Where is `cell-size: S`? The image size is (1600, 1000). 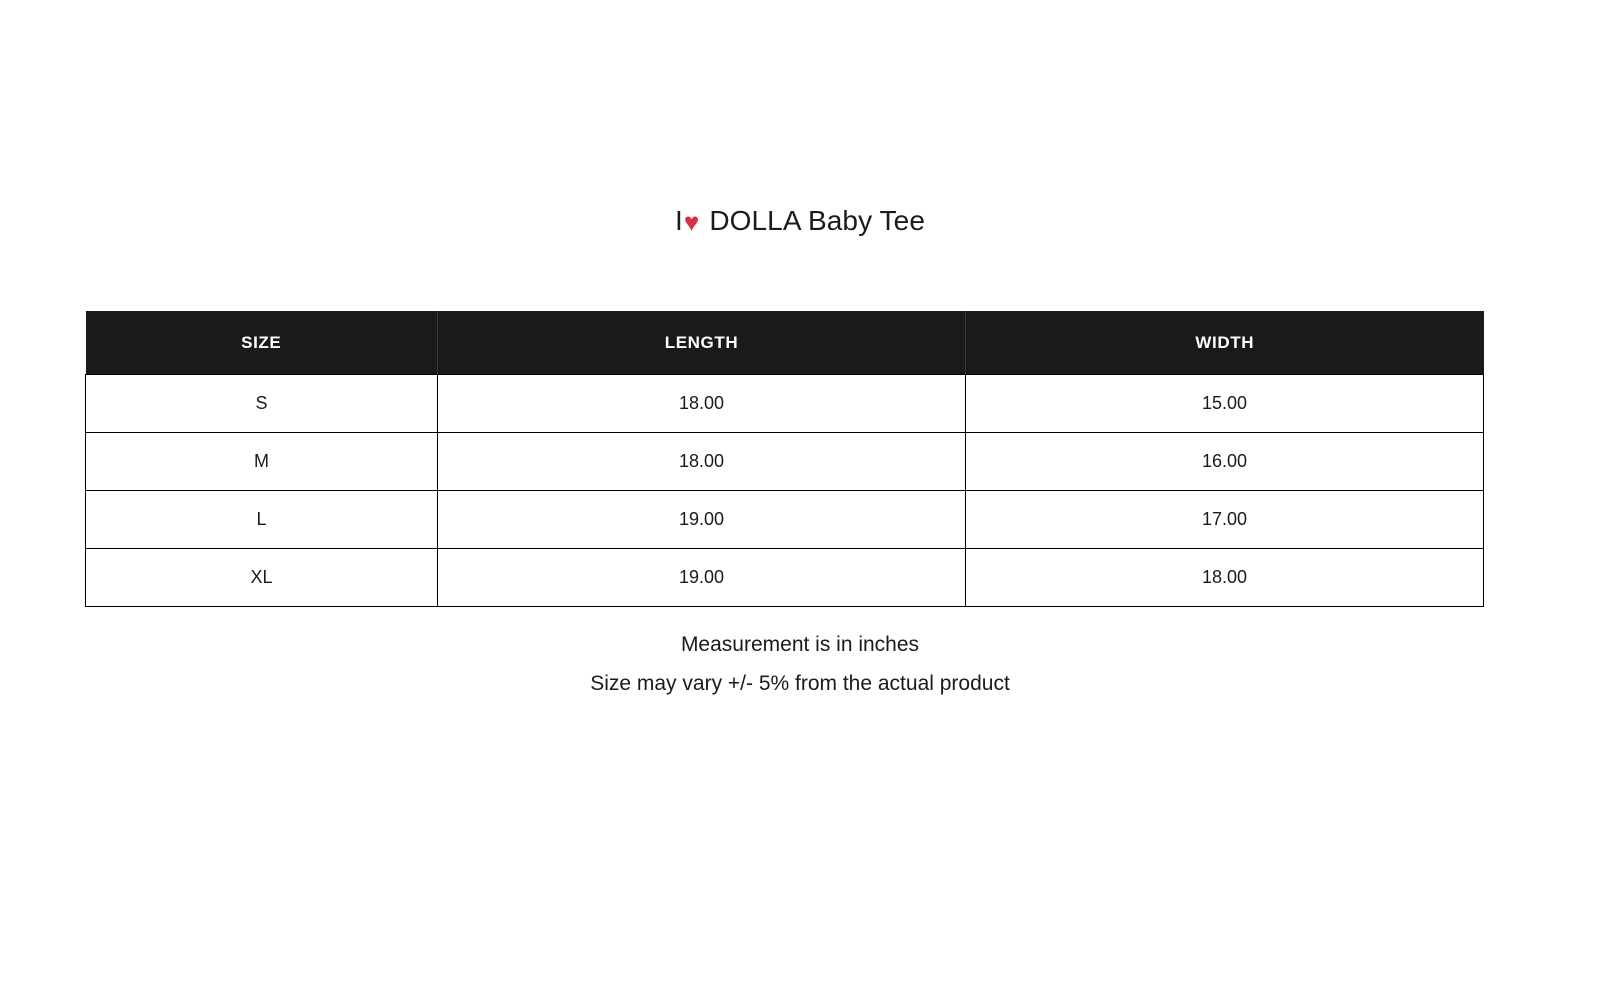 cell-size: S is located at coordinates (261, 403).